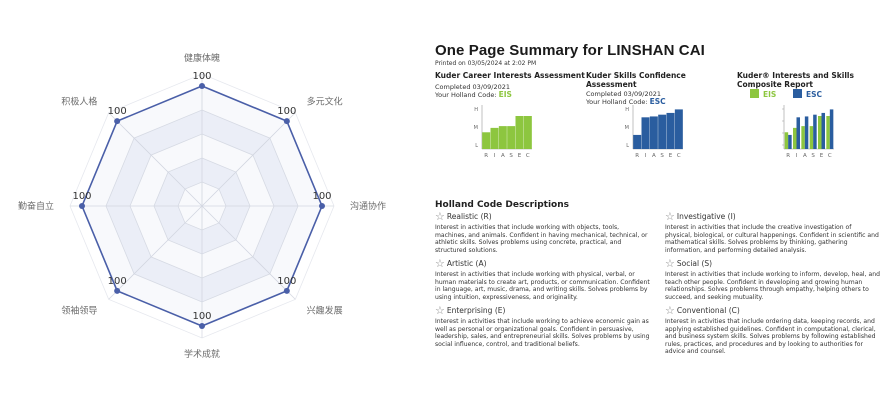 This screenshot has width=886, height=406. I want to click on radar-axis-label: 兴趣发展, so click(325, 311).